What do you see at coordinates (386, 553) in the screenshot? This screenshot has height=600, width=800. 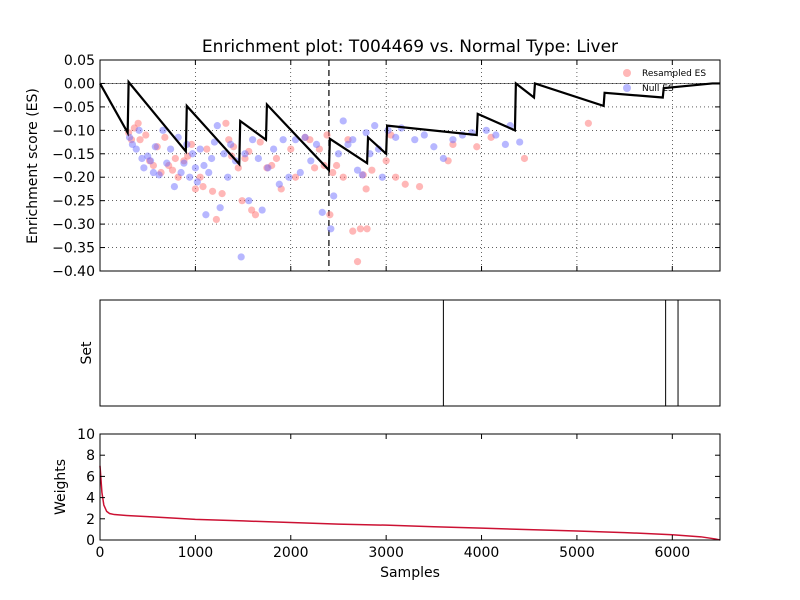 I see `weights-x-tick-label: 3000` at bounding box center [386, 553].